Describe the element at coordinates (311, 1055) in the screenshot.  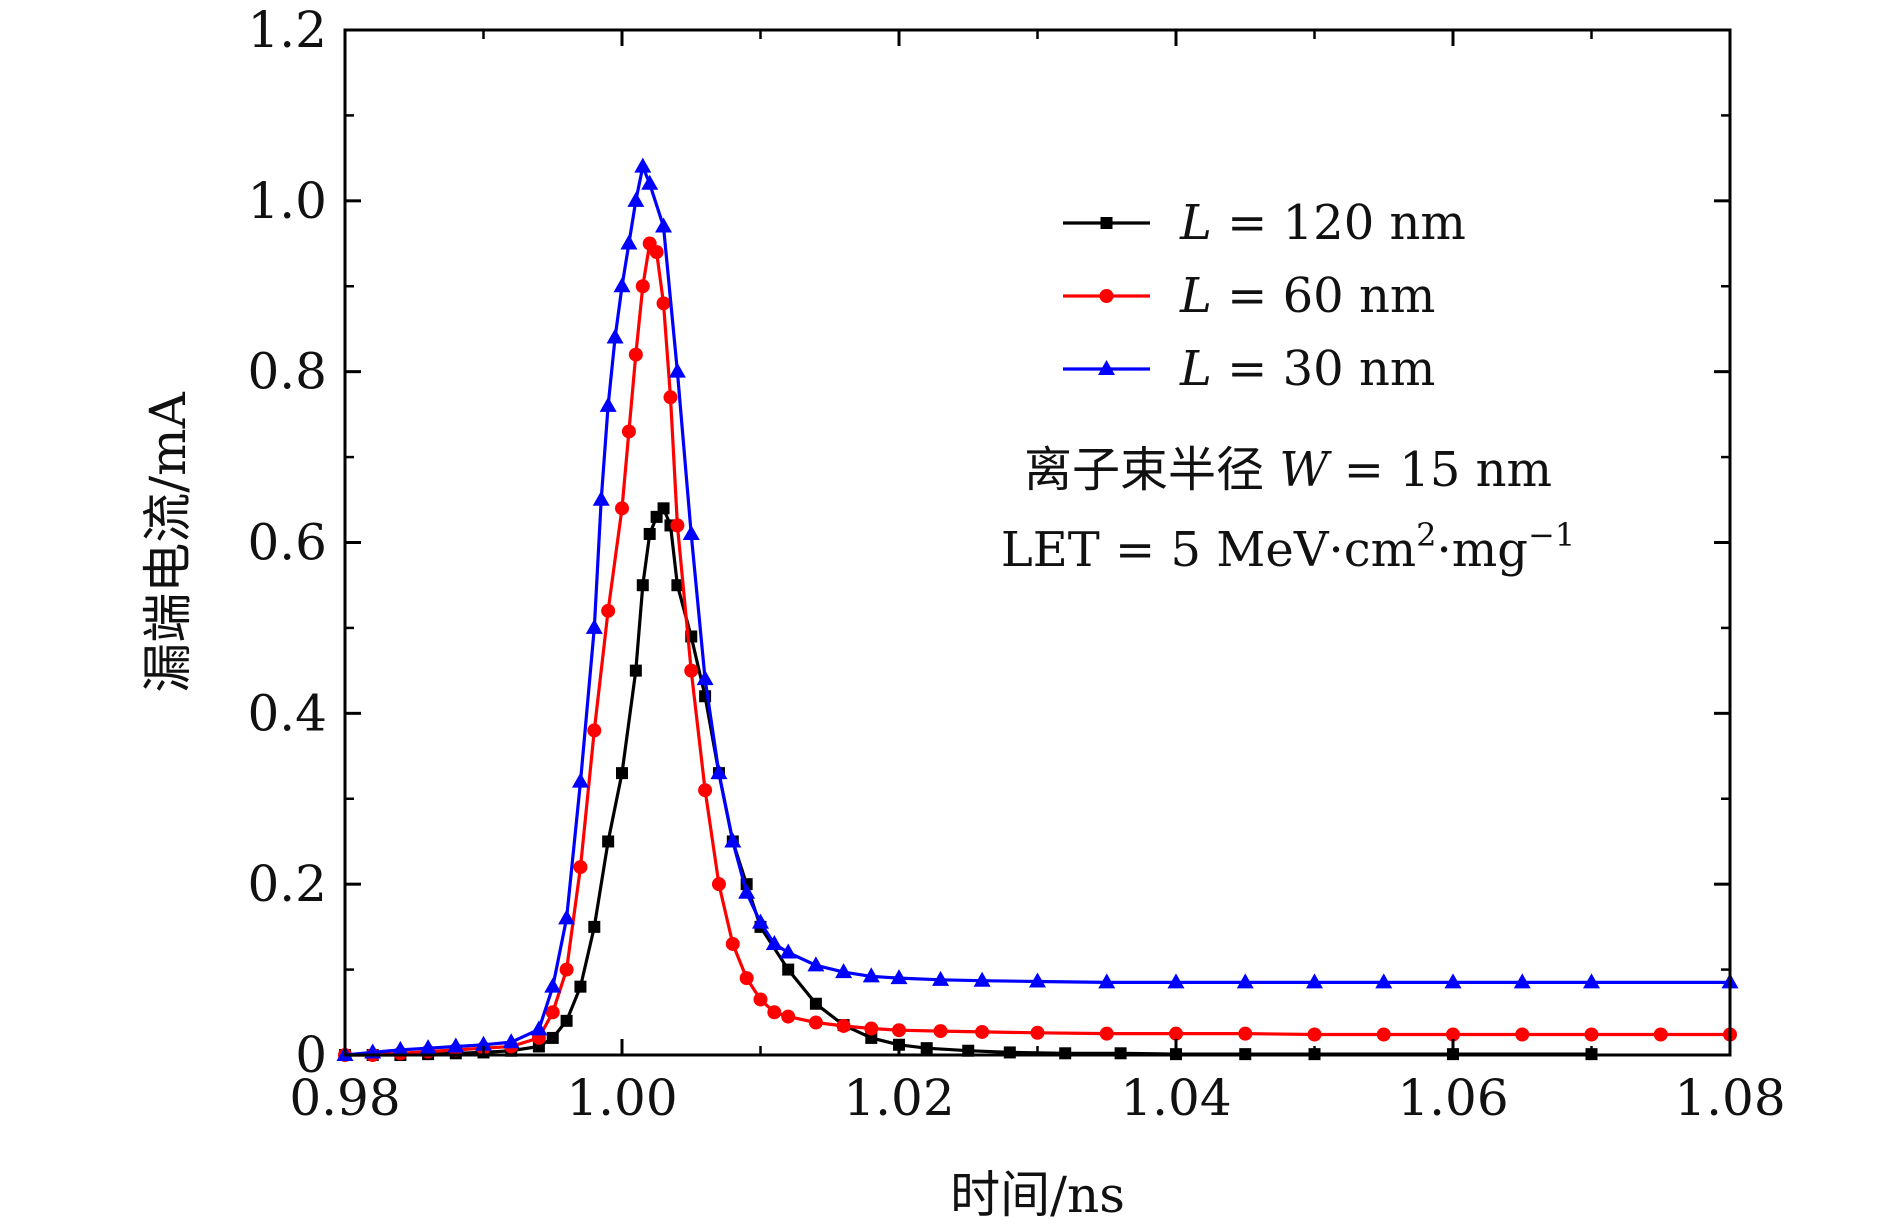
I see `y-tick-label: 0` at that location.